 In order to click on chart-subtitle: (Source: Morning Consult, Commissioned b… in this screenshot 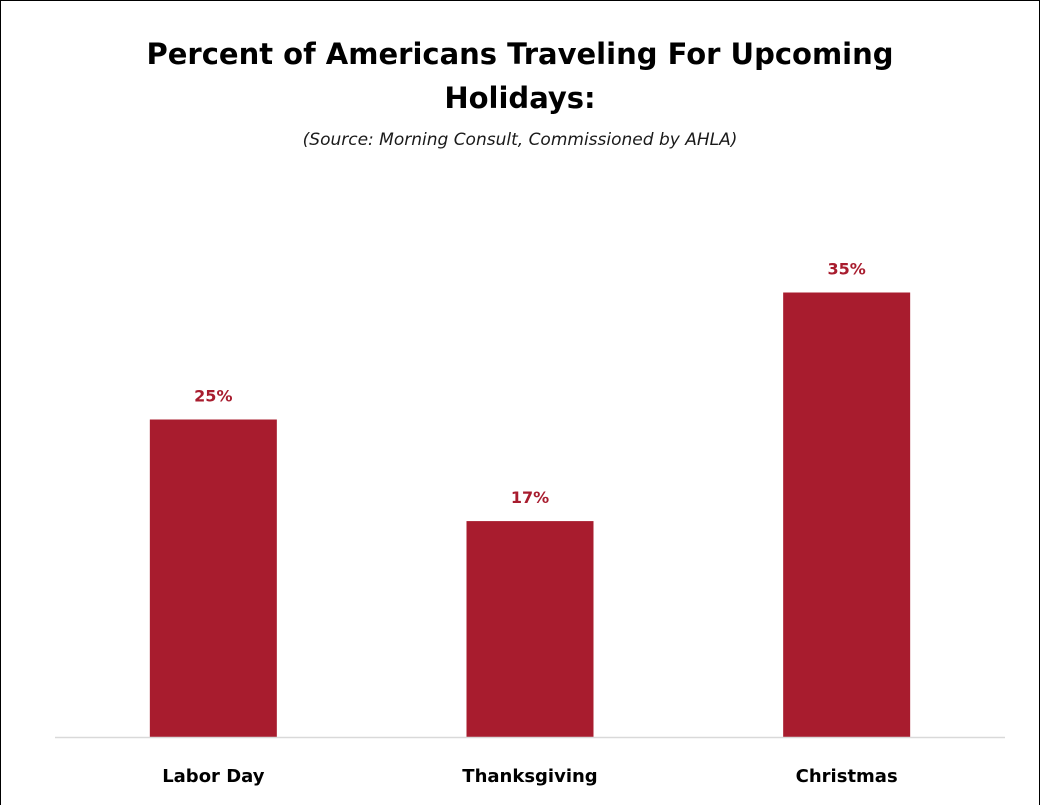, I will do `click(520, 140)`.